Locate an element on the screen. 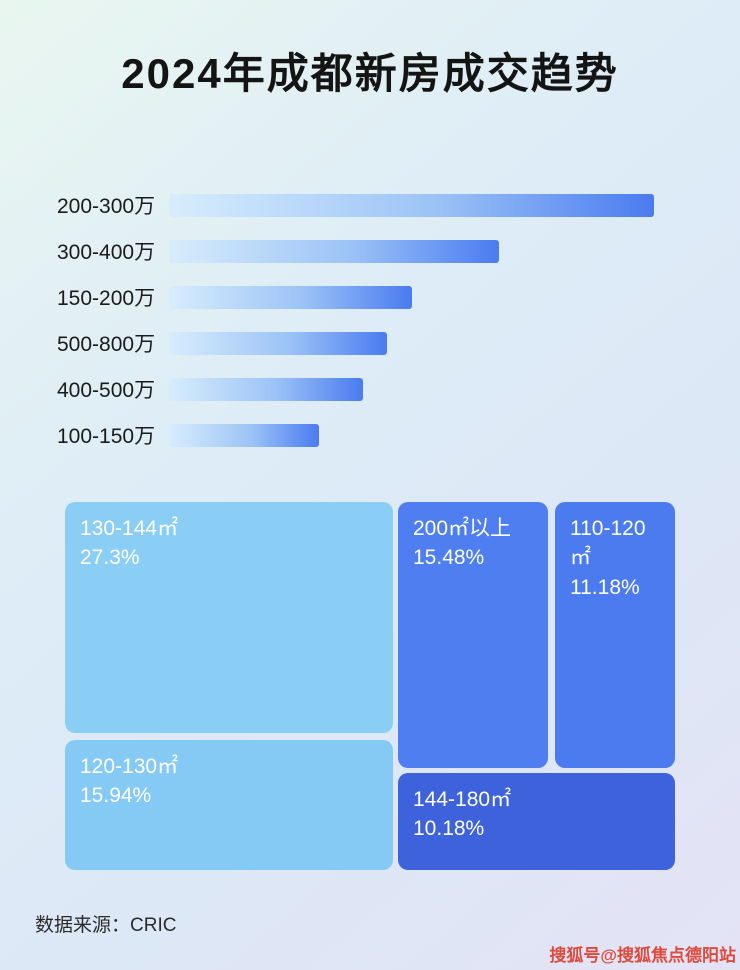  treemap-block-label: 144-180㎡ is located at coordinates (462, 799).